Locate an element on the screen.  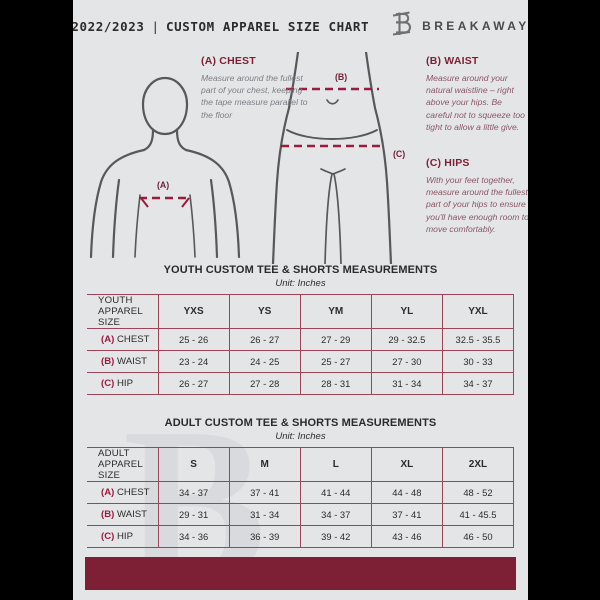
hips-heading: (C) HIPS is located at coordinates (448, 163).